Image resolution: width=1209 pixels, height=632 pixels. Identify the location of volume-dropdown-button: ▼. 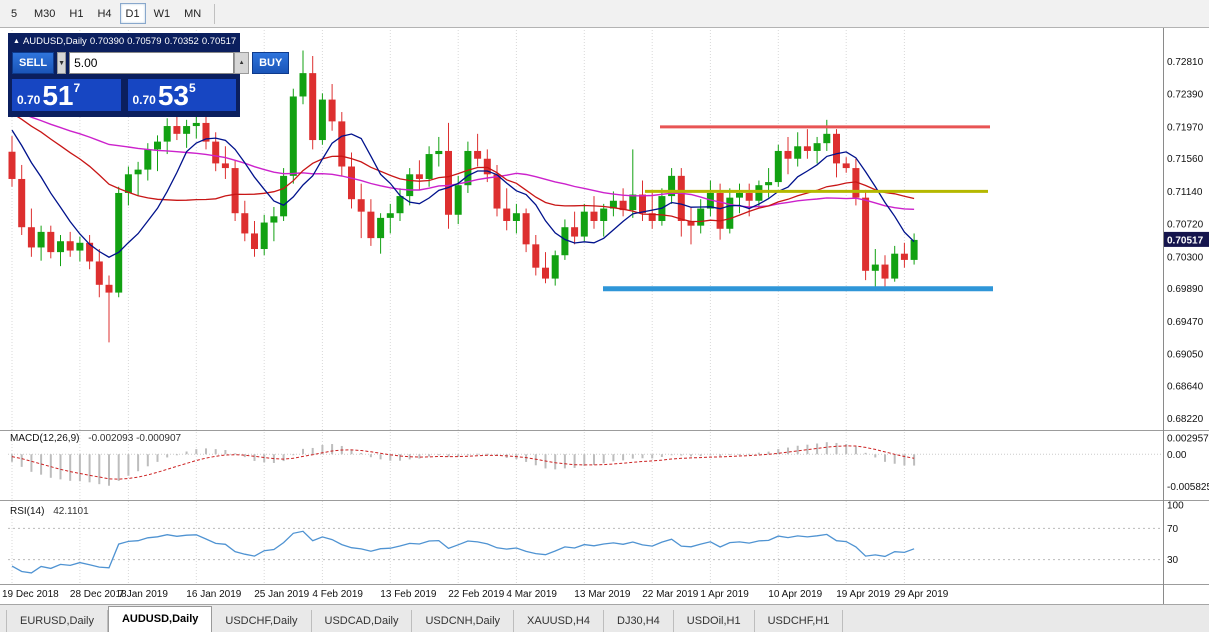
(62, 63).